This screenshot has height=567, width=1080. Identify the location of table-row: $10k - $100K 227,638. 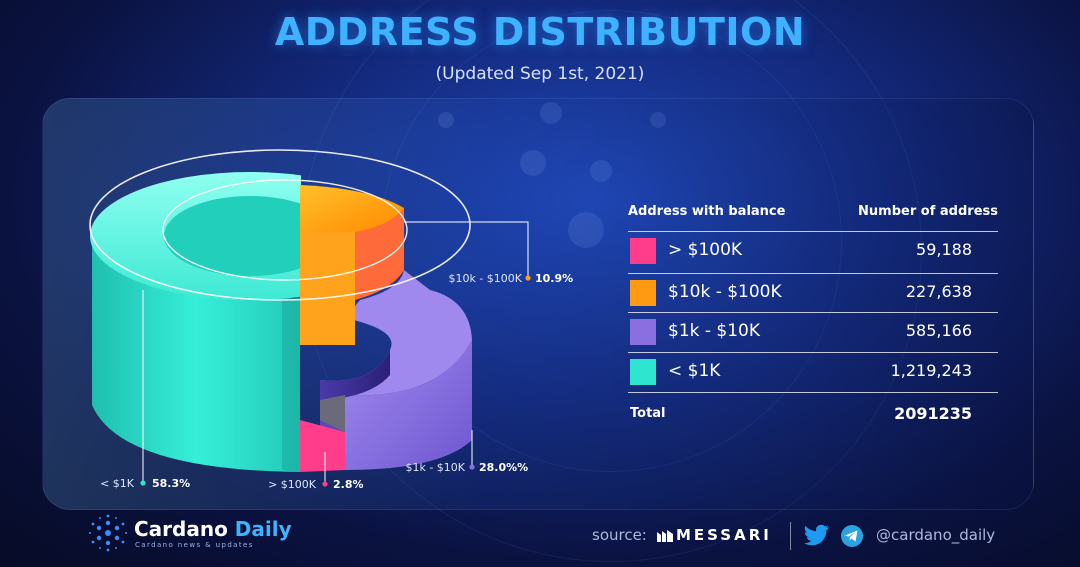
(813, 292).